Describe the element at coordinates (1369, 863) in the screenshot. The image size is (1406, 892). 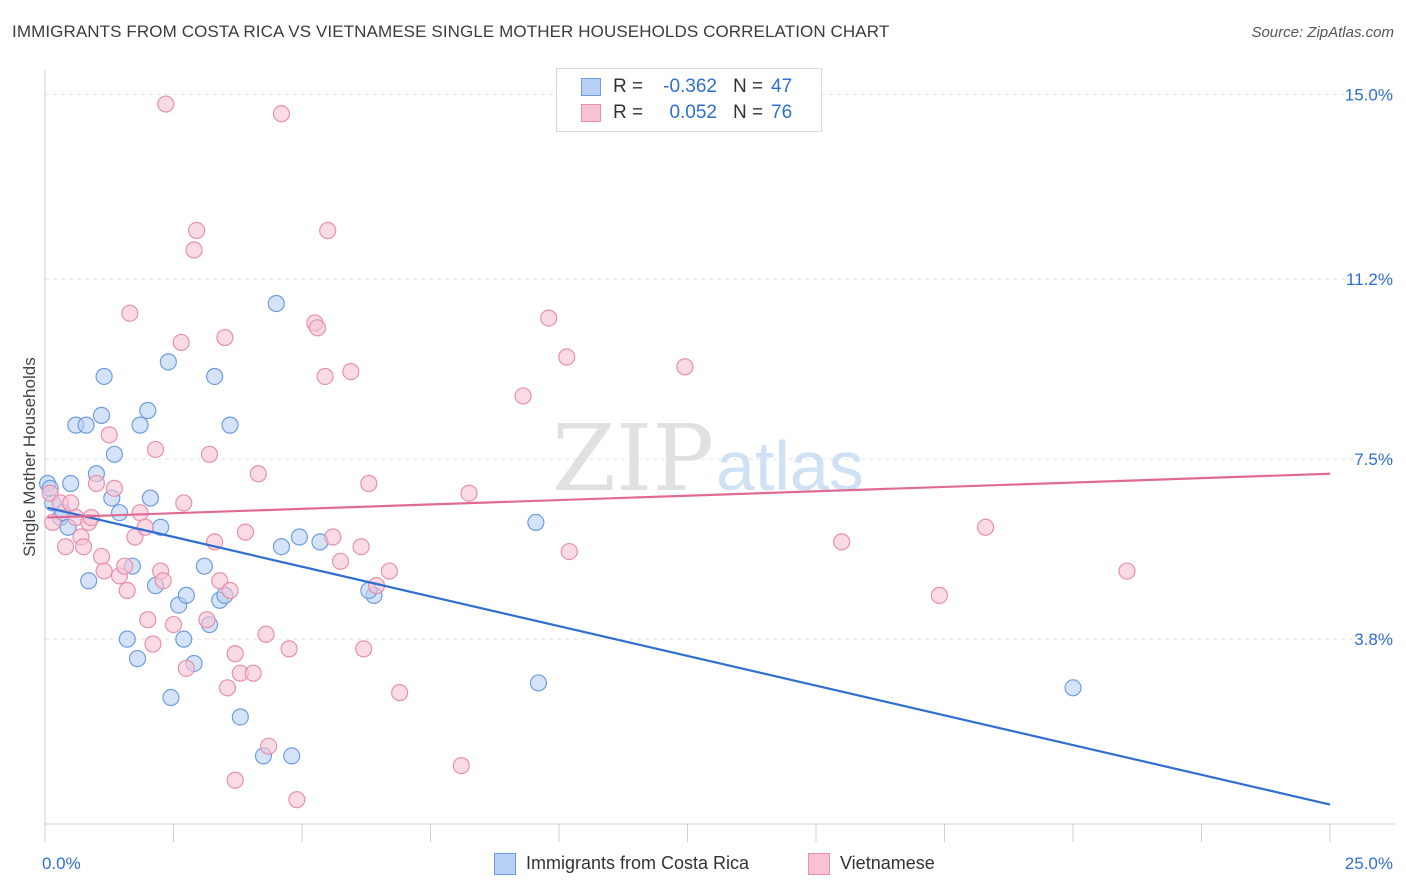
I see `x-tick-label: 25.0%` at that location.